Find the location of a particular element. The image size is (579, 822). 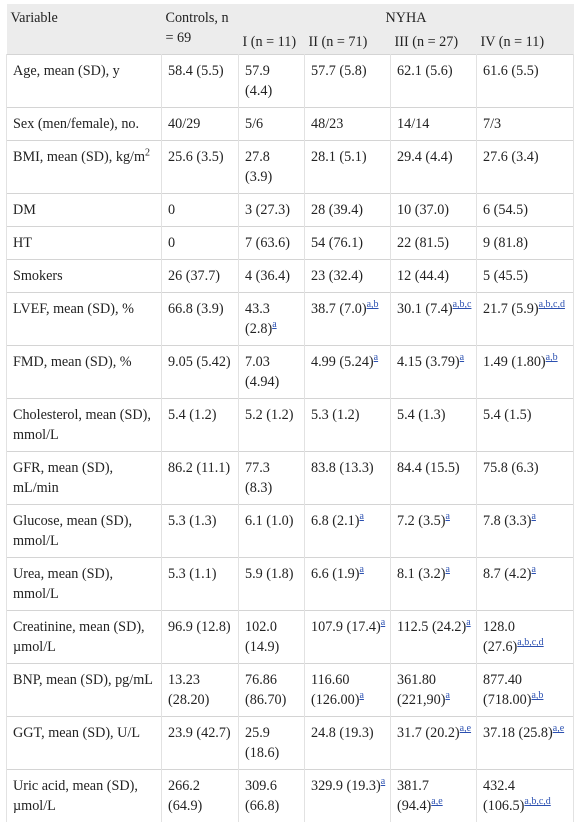

table-cell: 76.86 (86.70) is located at coordinates (272, 690).